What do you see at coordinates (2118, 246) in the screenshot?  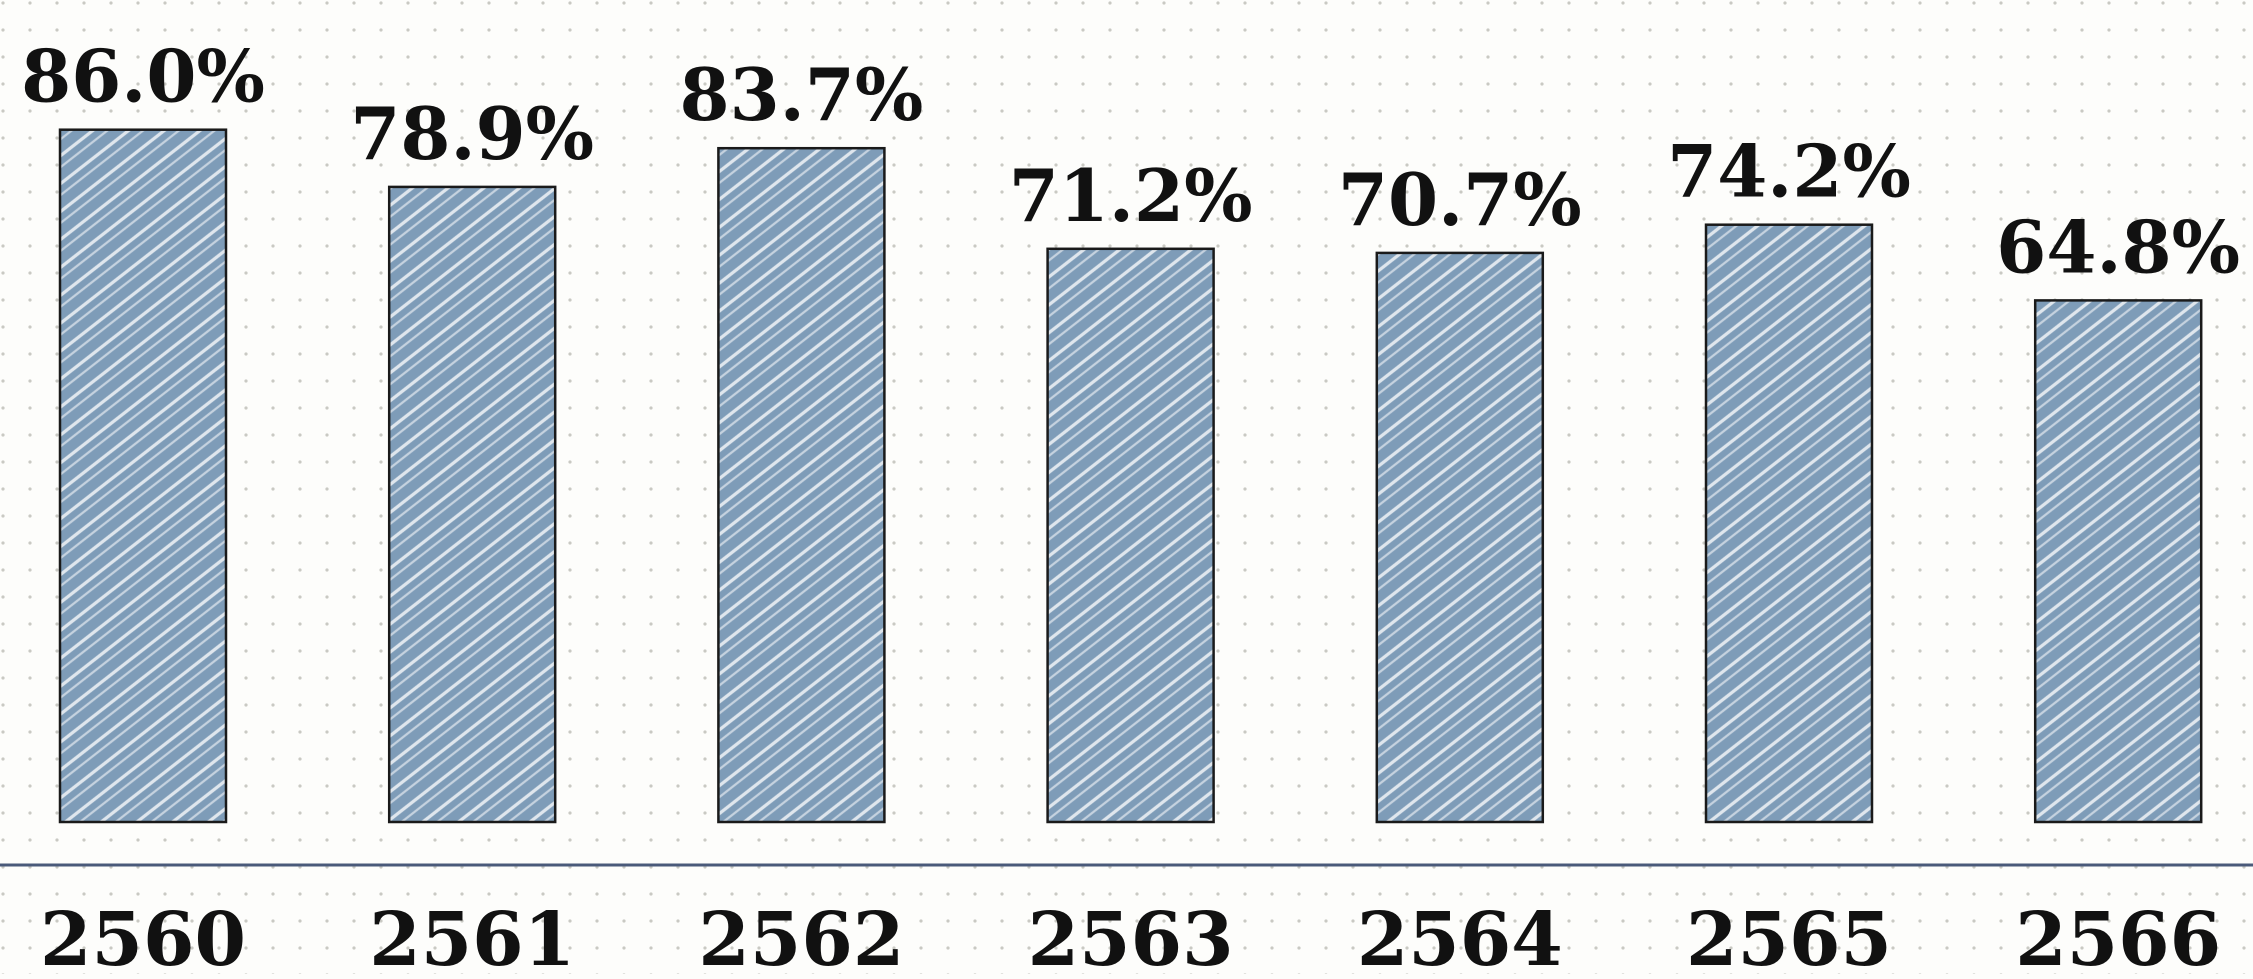 I see `value-label-2566: 64.8%` at bounding box center [2118, 246].